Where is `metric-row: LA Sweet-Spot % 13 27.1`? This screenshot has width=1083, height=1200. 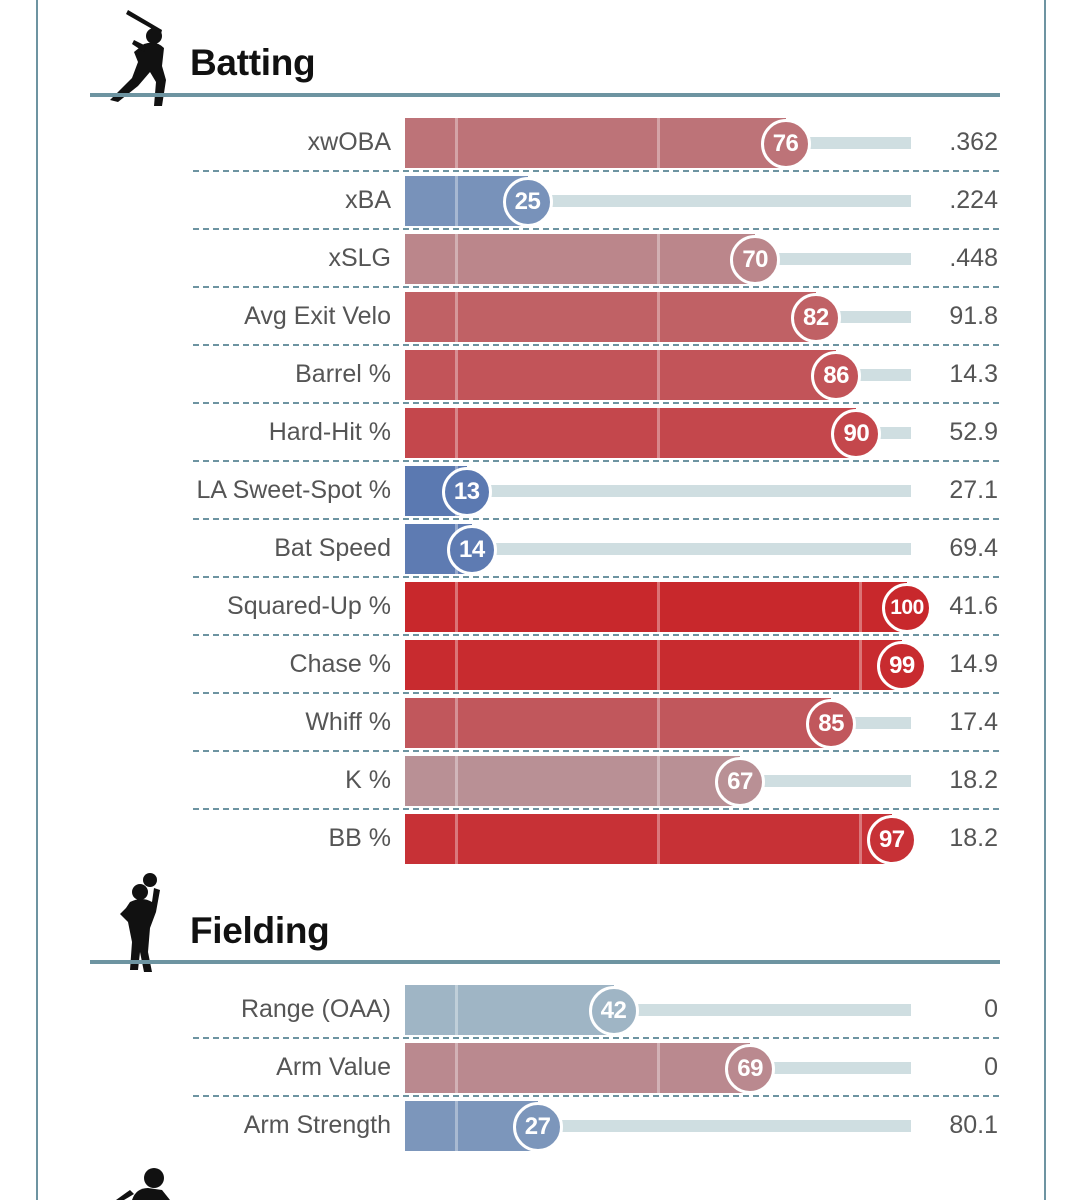 metric-row: LA Sweet-Spot % 13 27.1 is located at coordinates (541, 494).